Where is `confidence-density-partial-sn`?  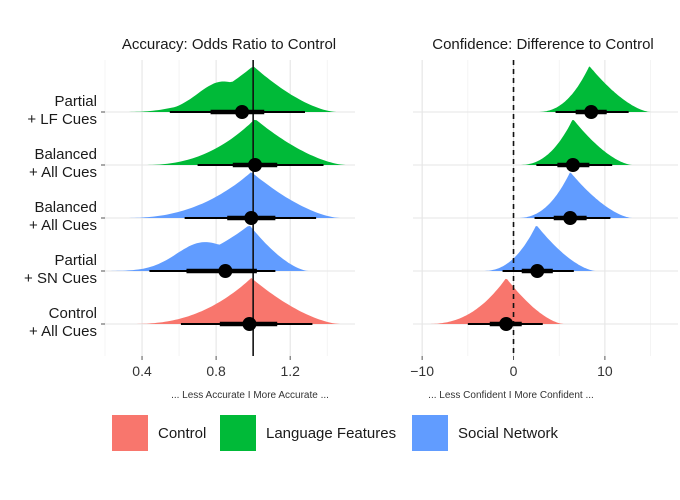
confidence-density-partial-sn is located at coordinates (538, 248).